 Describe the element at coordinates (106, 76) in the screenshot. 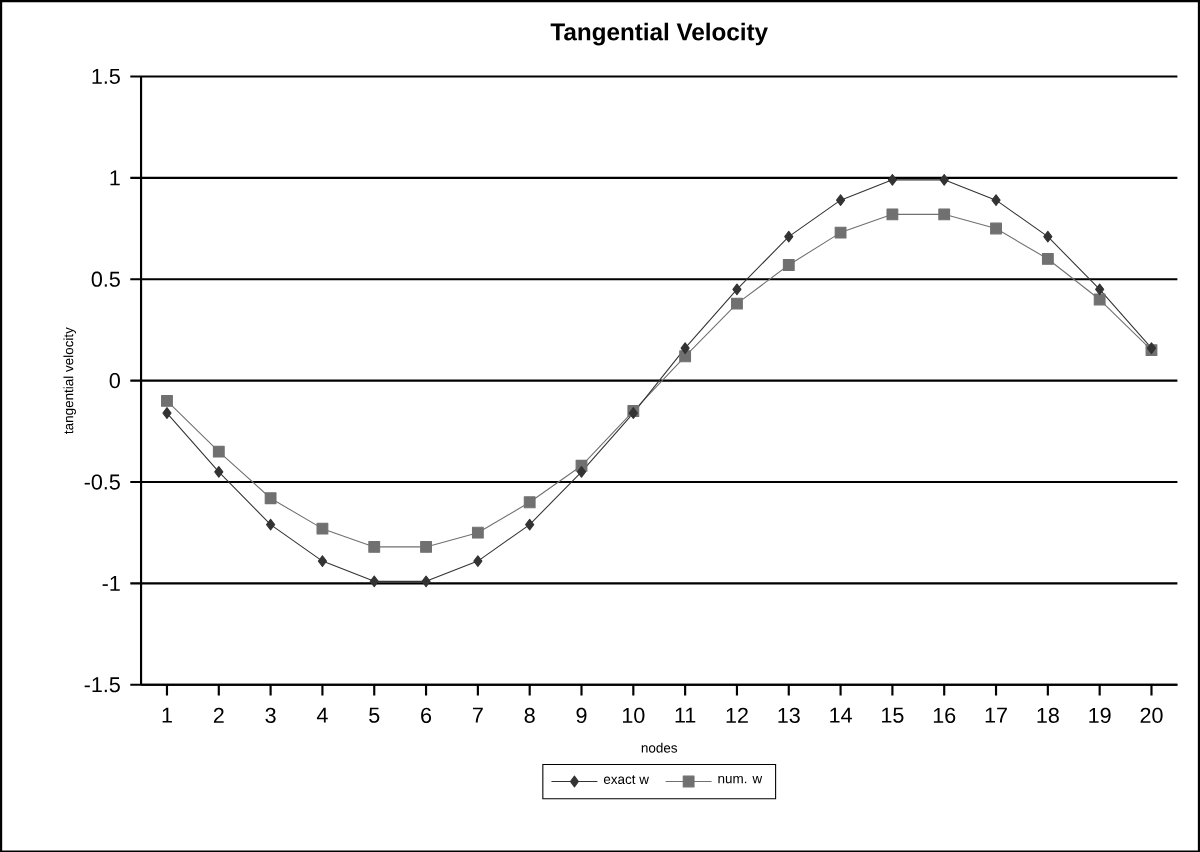

I see `y-tick-label: 1.5` at that location.